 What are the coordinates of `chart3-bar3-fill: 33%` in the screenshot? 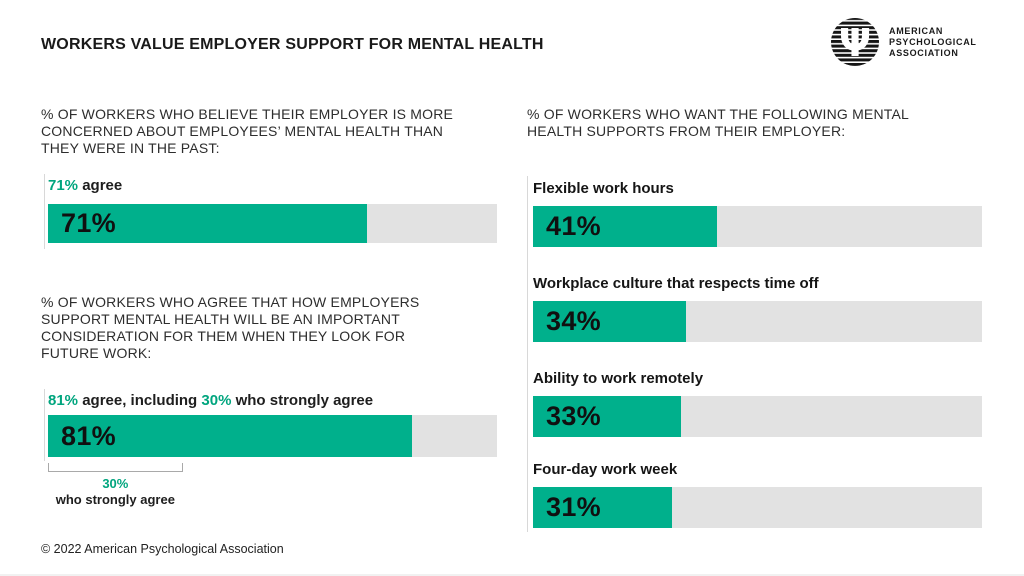 It's located at (607, 416).